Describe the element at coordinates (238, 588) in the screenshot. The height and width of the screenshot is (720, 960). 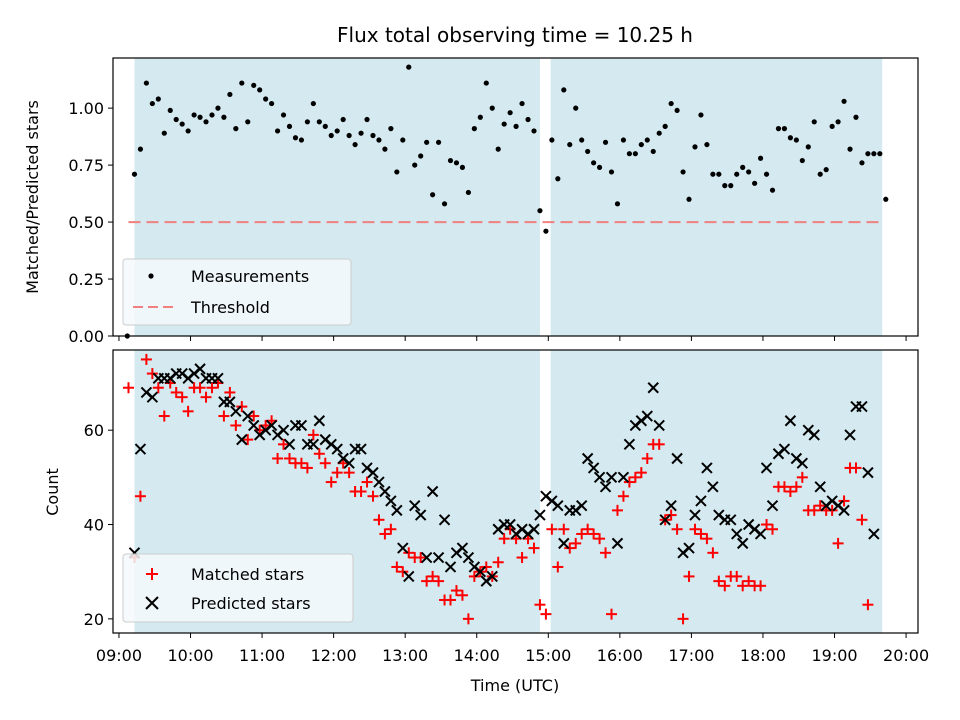
I see `bottom-legend-box` at that location.